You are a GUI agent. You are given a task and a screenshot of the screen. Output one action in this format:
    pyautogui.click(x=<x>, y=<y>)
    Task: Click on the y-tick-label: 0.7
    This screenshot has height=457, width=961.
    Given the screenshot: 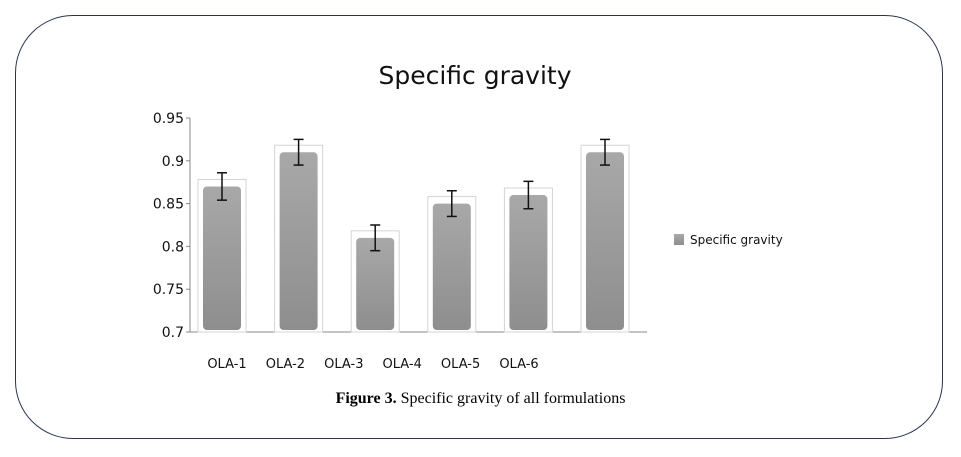 What is the action you would take?
    pyautogui.click(x=173, y=333)
    